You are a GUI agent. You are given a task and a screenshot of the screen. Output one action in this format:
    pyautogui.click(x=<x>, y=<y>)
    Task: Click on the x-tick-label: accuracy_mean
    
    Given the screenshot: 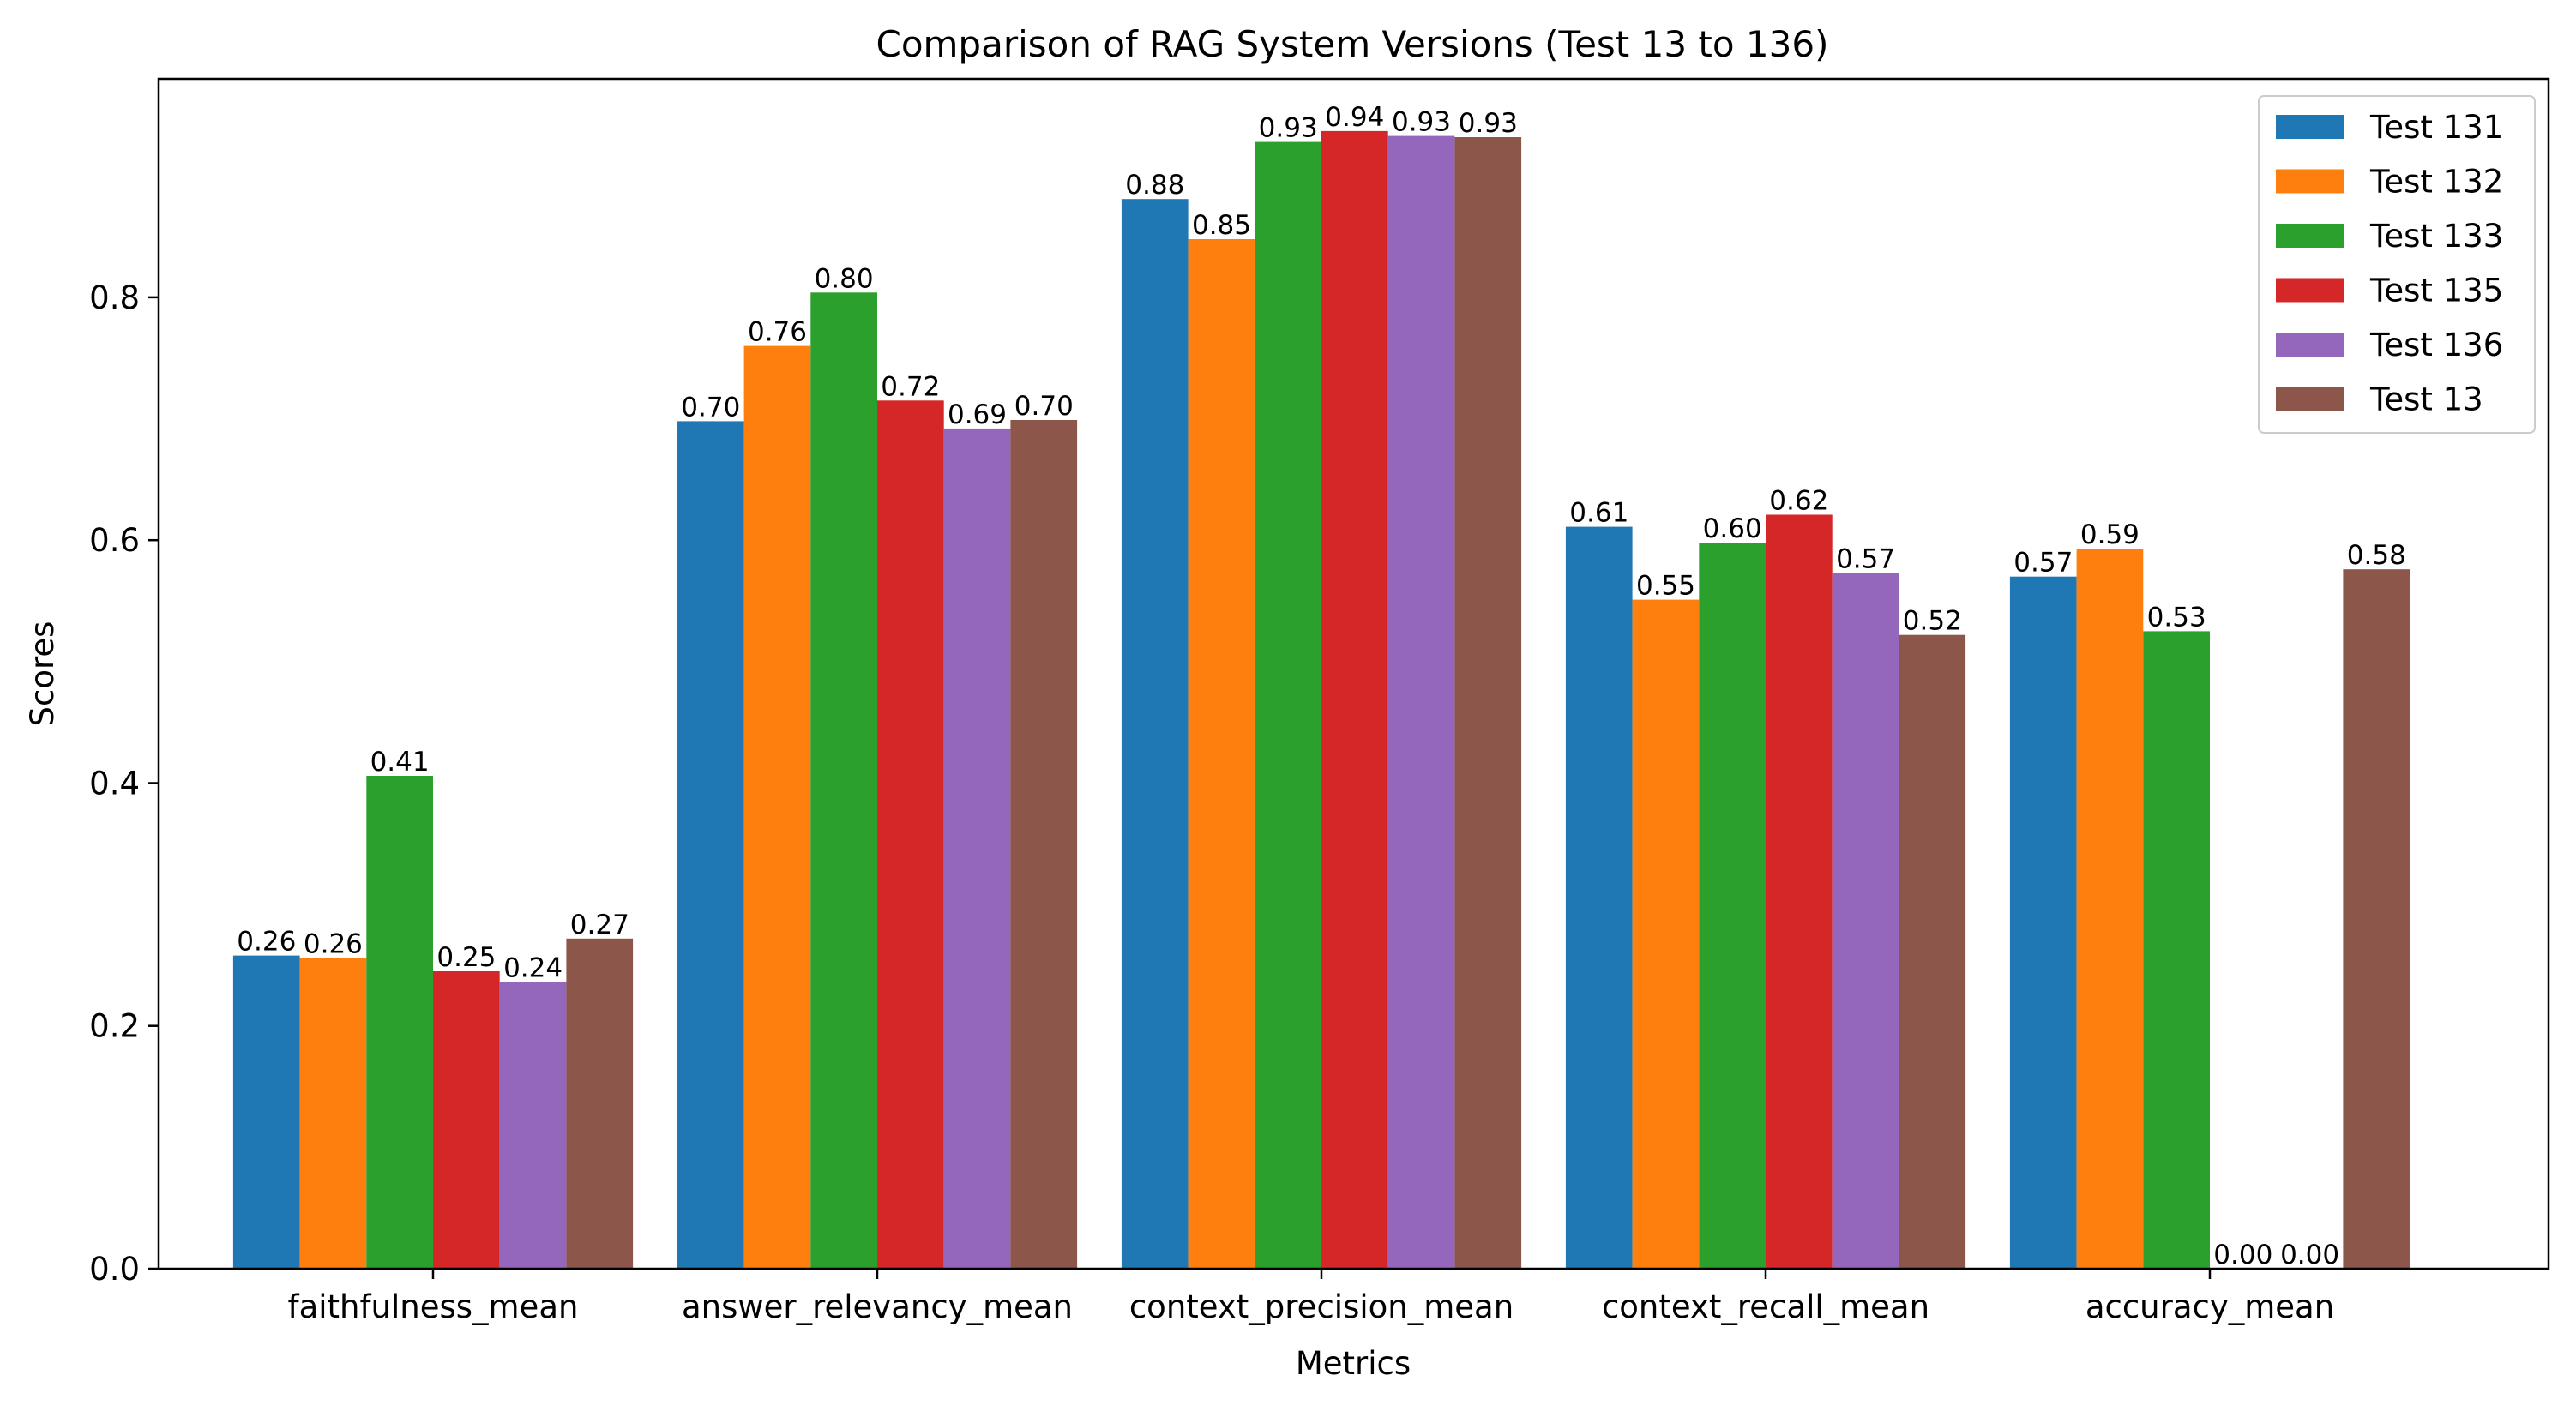 What is the action you would take?
    pyautogui.click(x=2209, y=1307)
    